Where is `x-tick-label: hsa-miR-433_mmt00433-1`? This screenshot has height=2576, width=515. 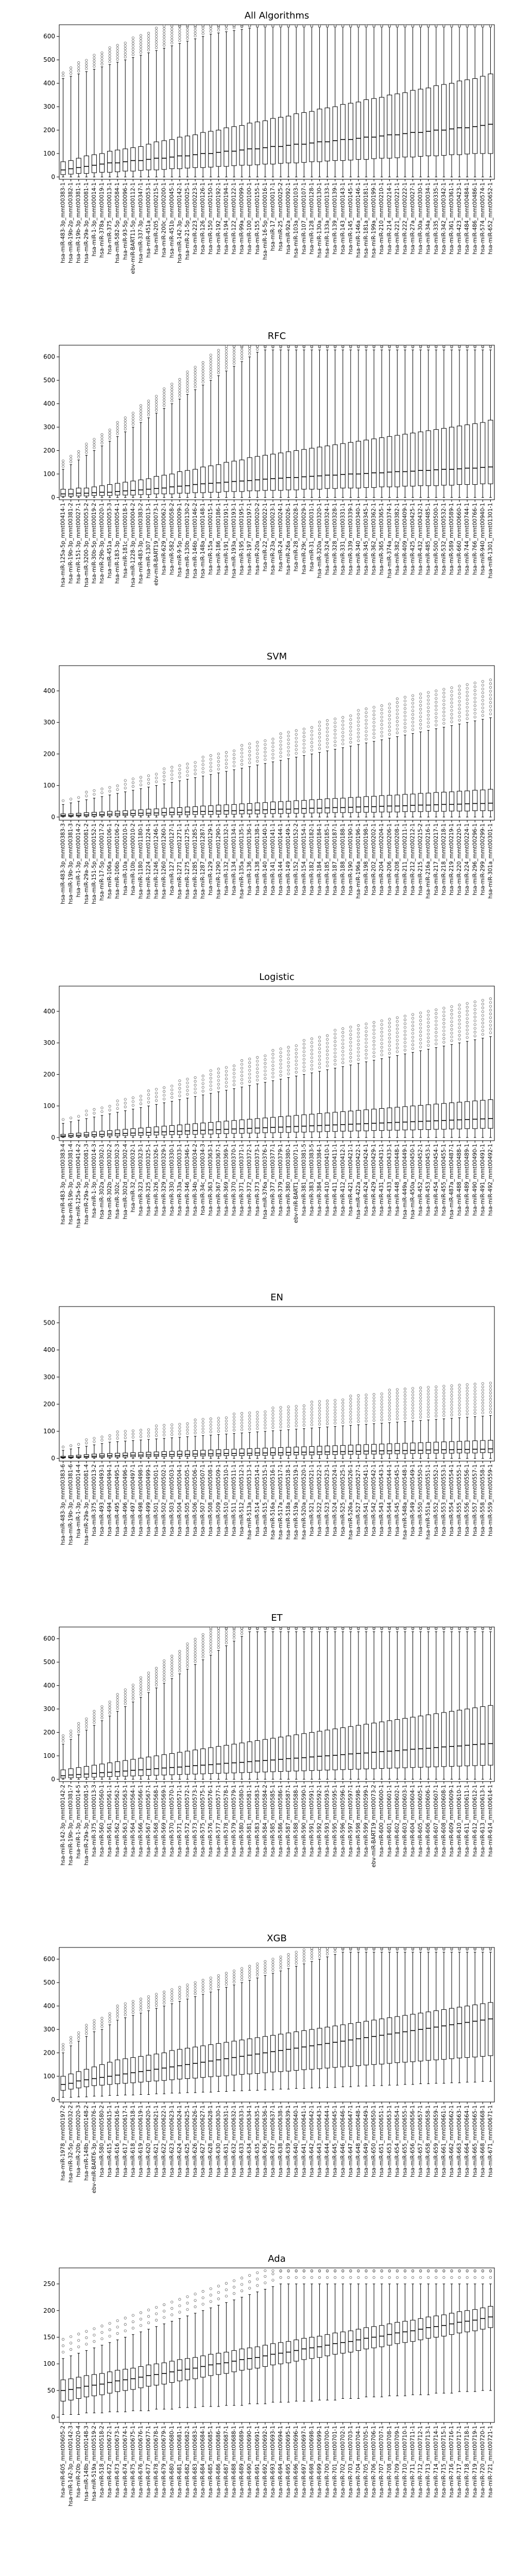 x-tick-label: hsa-miR-433_mmt00433-1 is located at coordinates (389, 1180).